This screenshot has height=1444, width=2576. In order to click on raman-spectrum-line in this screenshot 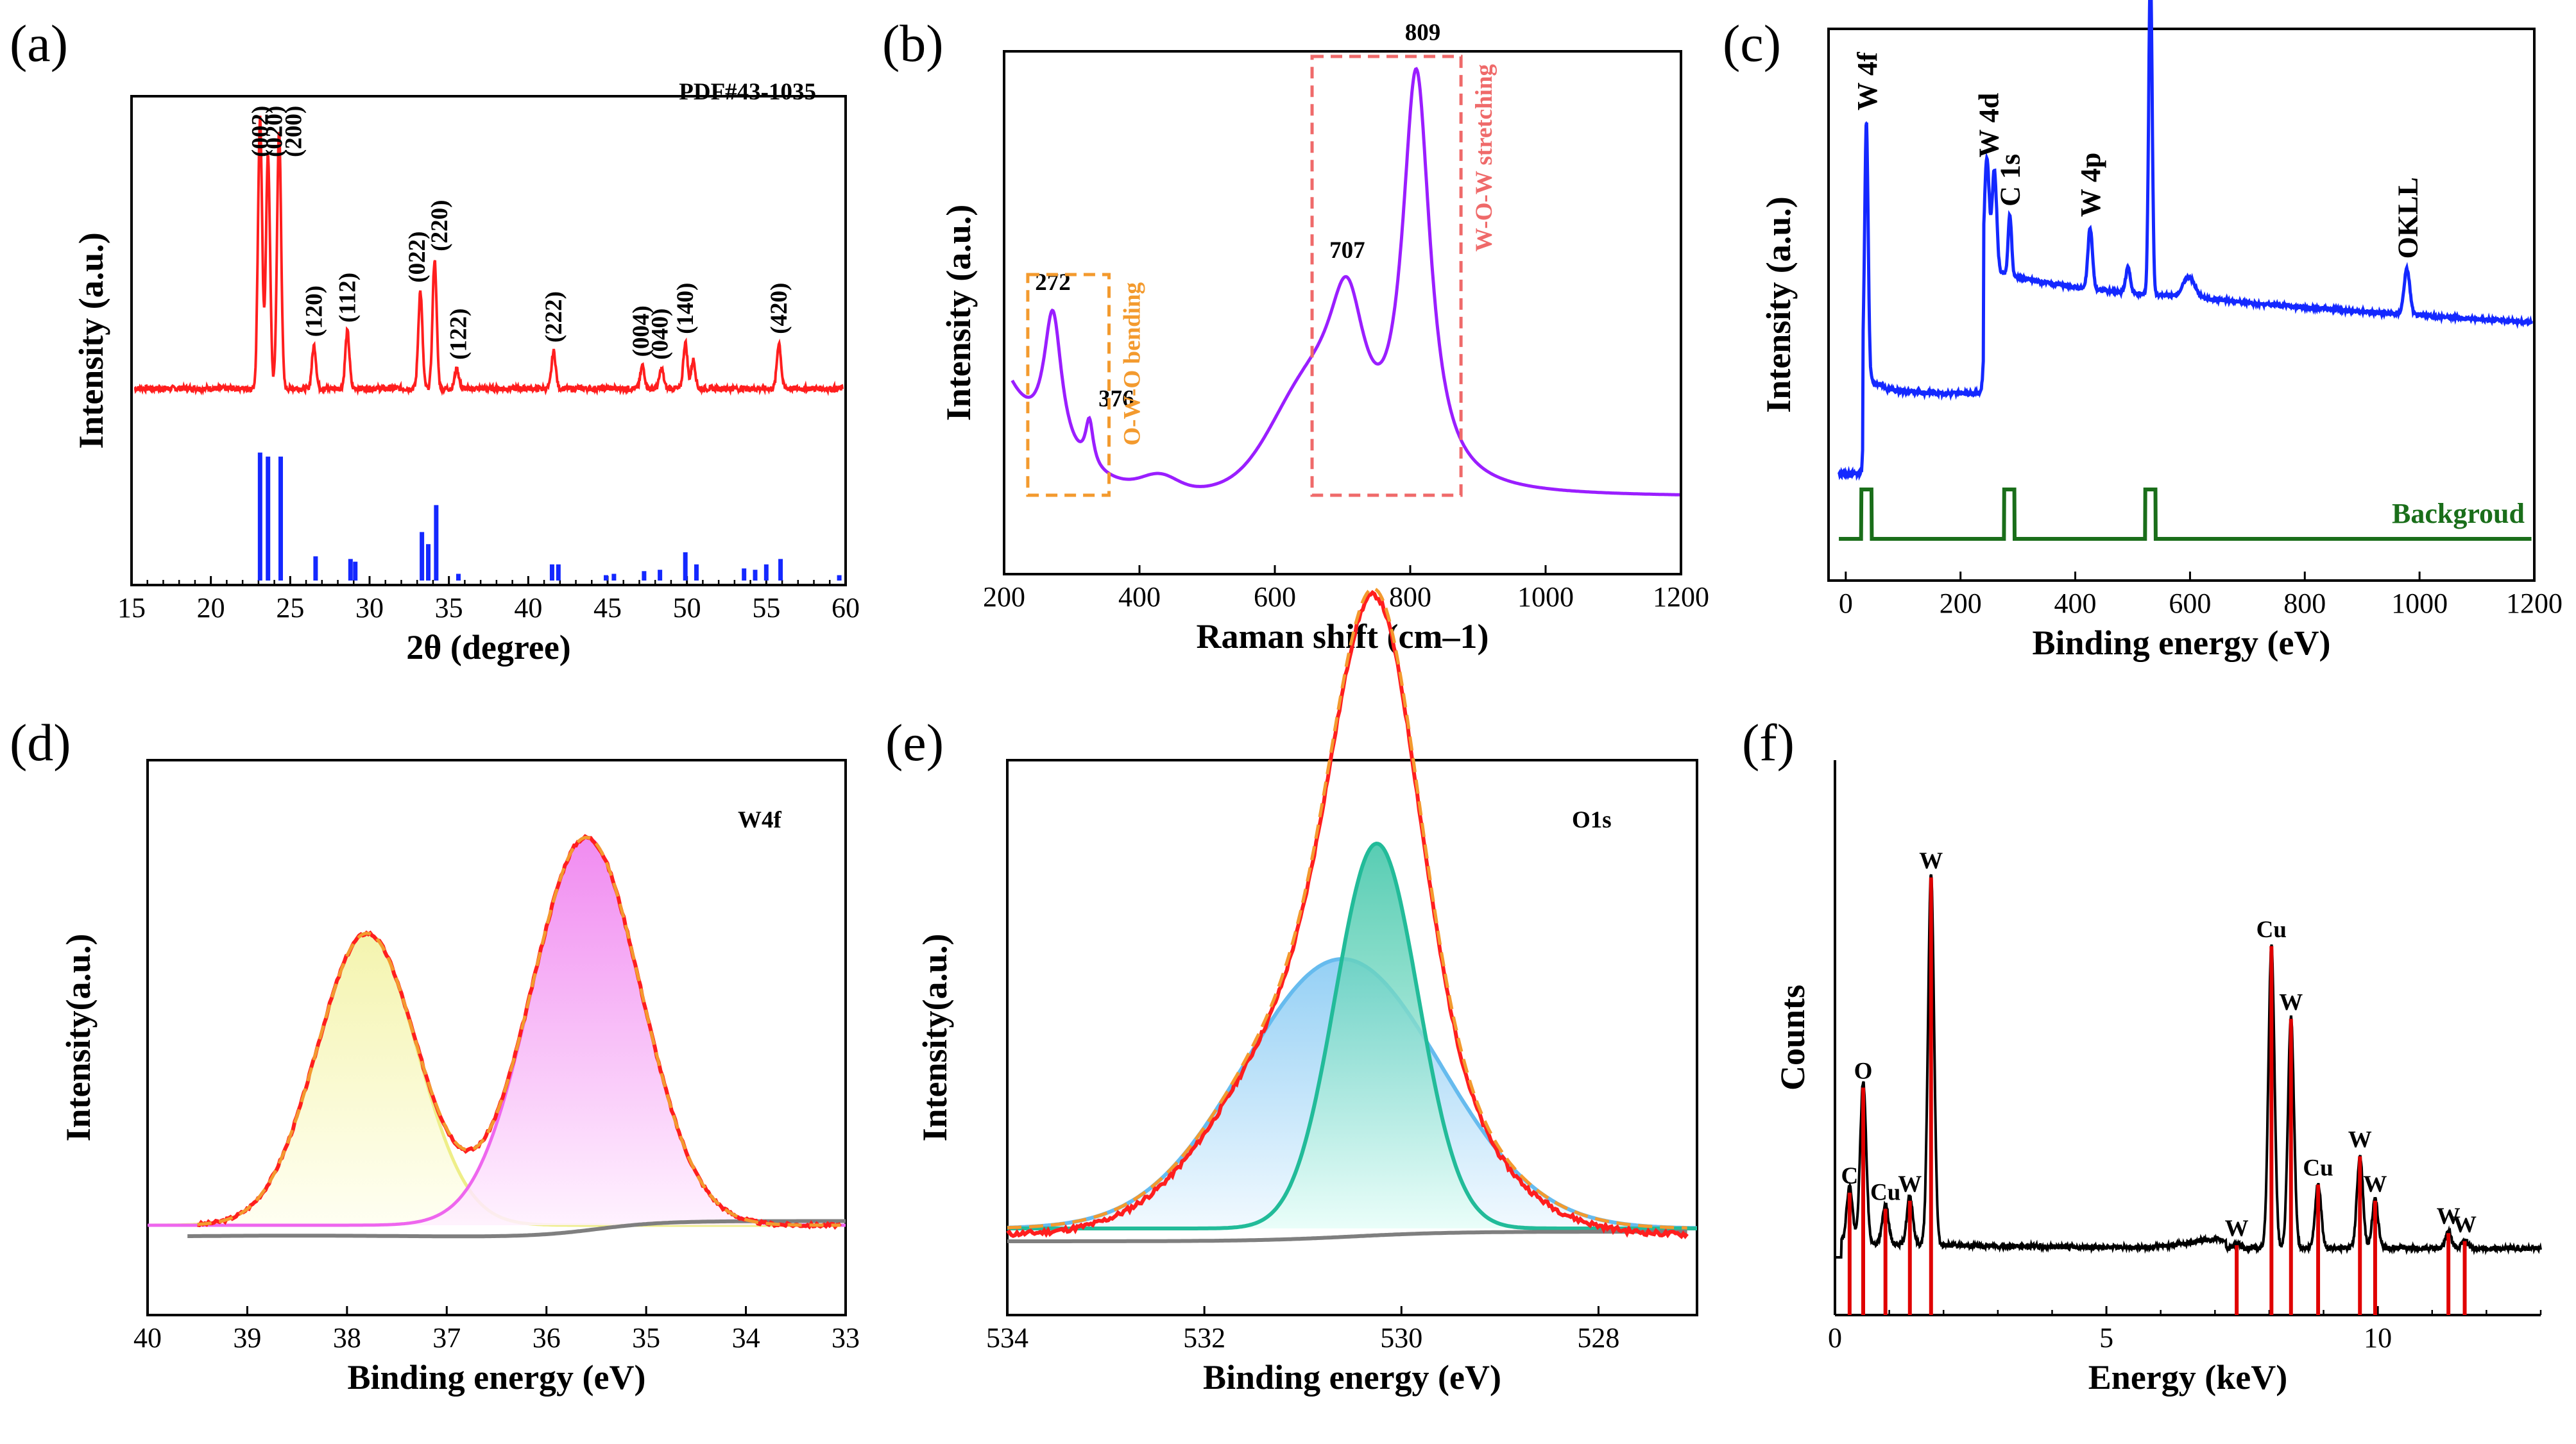, I will do `click(1345, 282)`.